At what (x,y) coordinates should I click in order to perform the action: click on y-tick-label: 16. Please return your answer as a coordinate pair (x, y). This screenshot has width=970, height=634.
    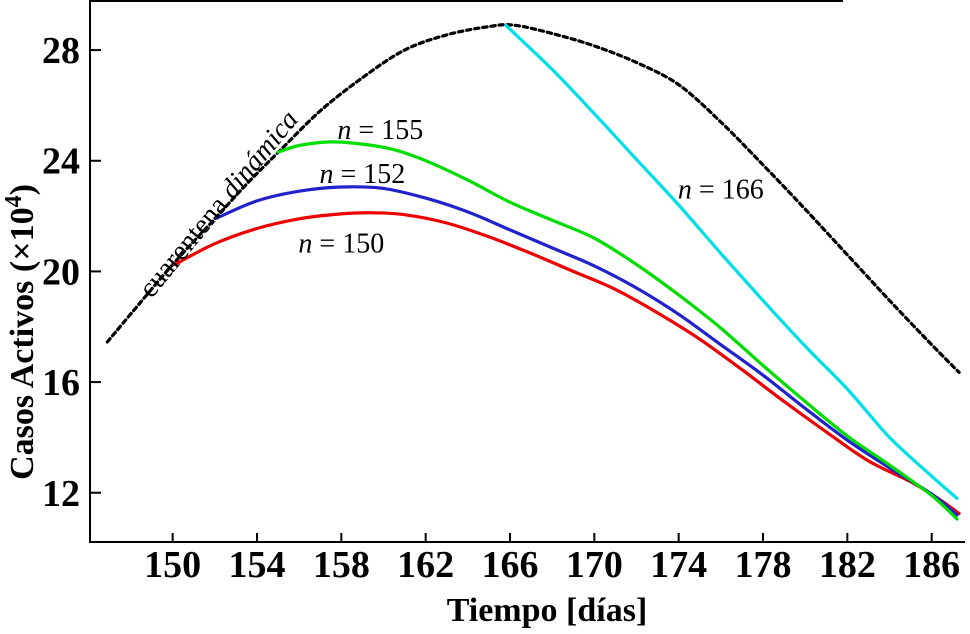
    Looking at the image, I should click on (61, 383).